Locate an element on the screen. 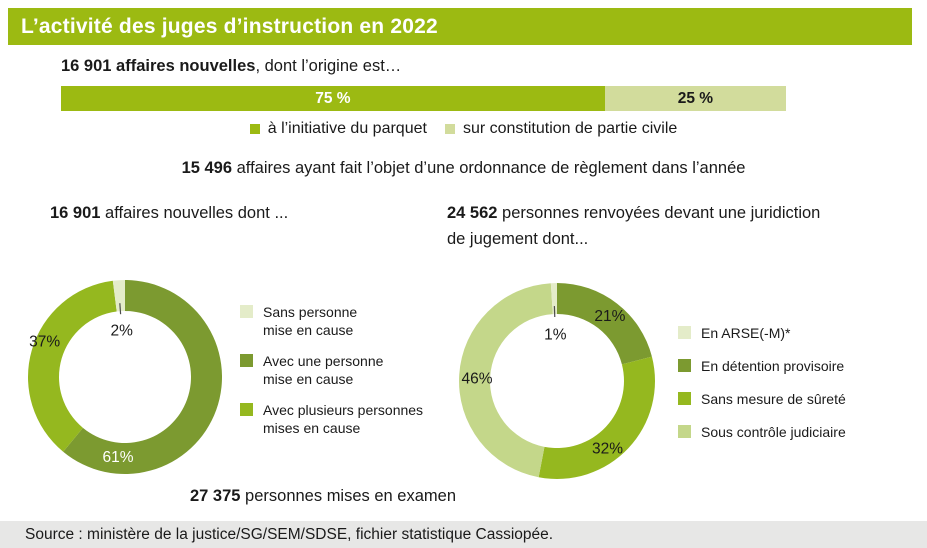 The height and width of the screenshot is (548, 927). donut-slice-label: 46% is located at coordinates (477, 379).